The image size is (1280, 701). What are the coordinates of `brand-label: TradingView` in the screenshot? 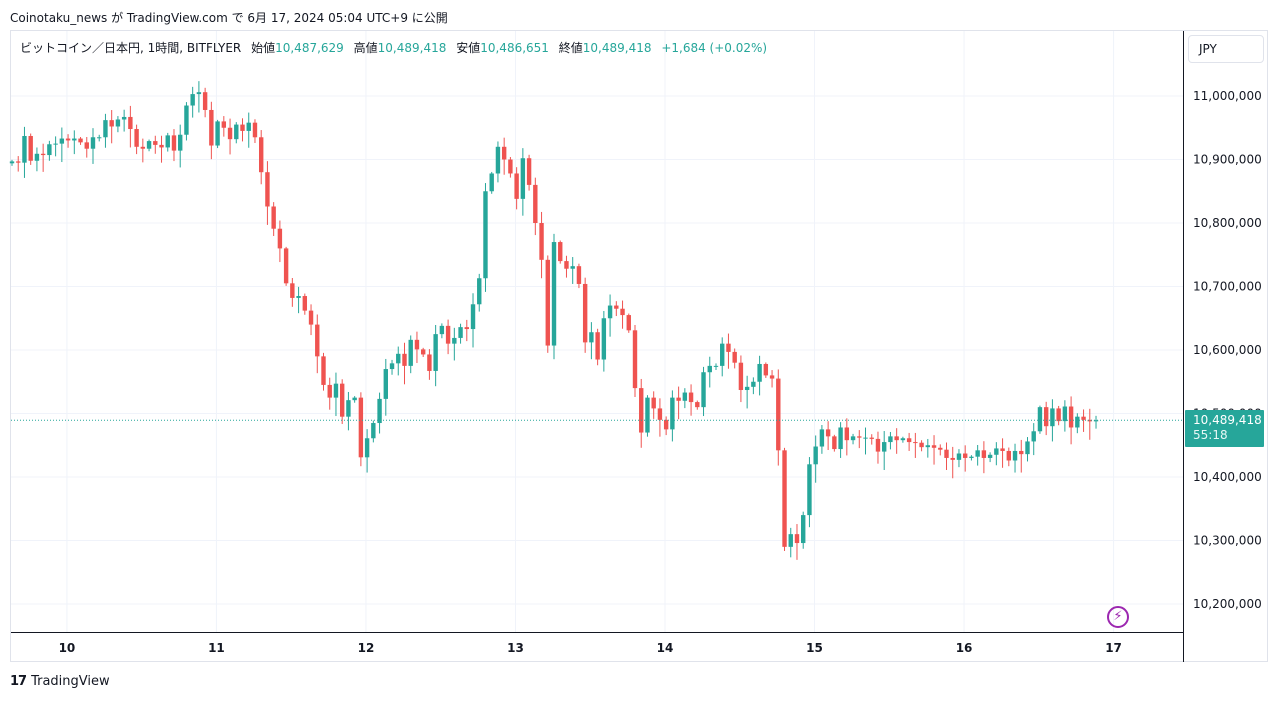 It's located at (70, 681).